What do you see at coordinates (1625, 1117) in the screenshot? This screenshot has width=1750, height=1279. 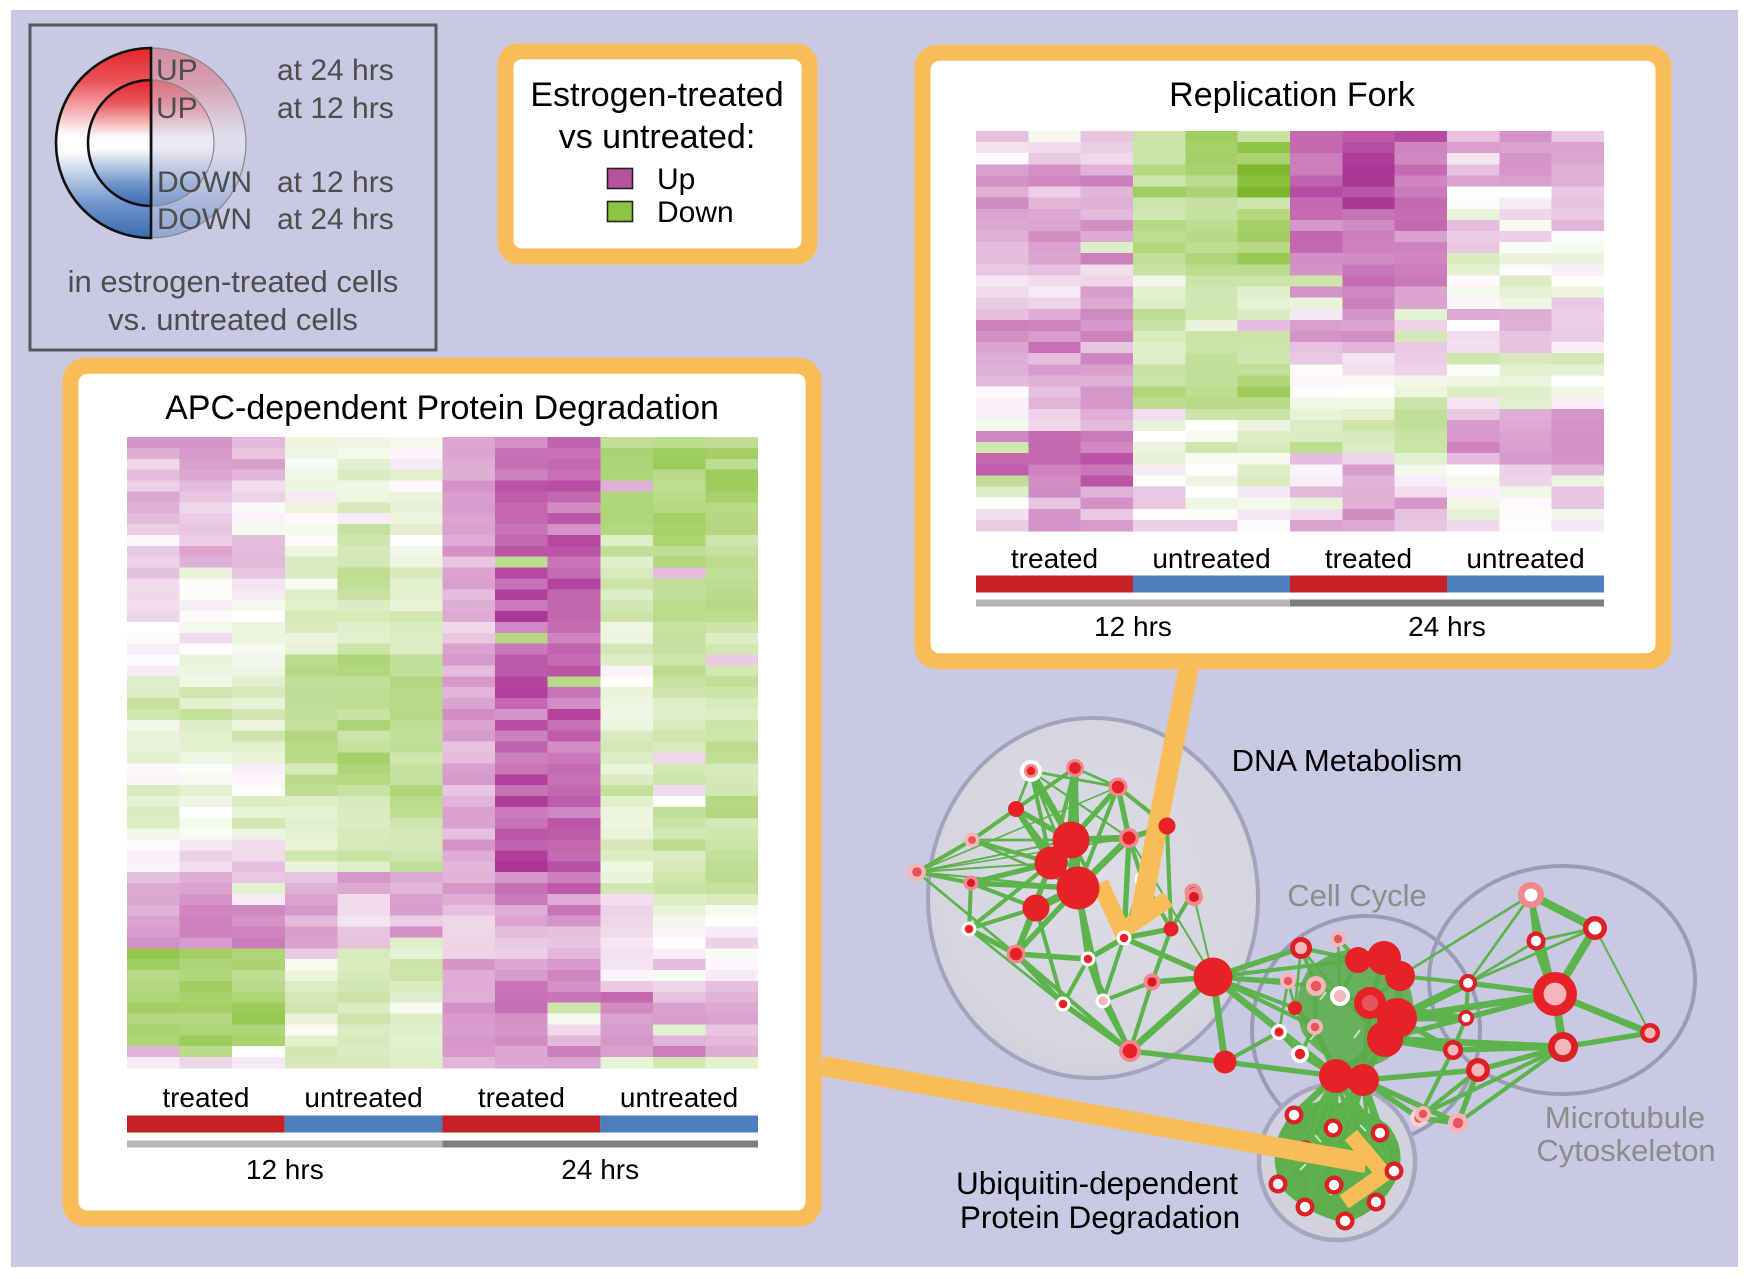 I see `svg-text: Microtubule` at bounding box center [1625, 1117].